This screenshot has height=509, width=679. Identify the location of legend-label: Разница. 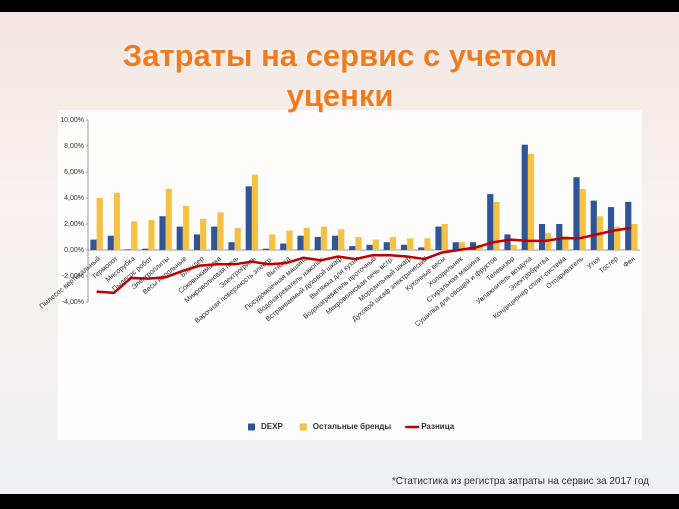
(438, 426).